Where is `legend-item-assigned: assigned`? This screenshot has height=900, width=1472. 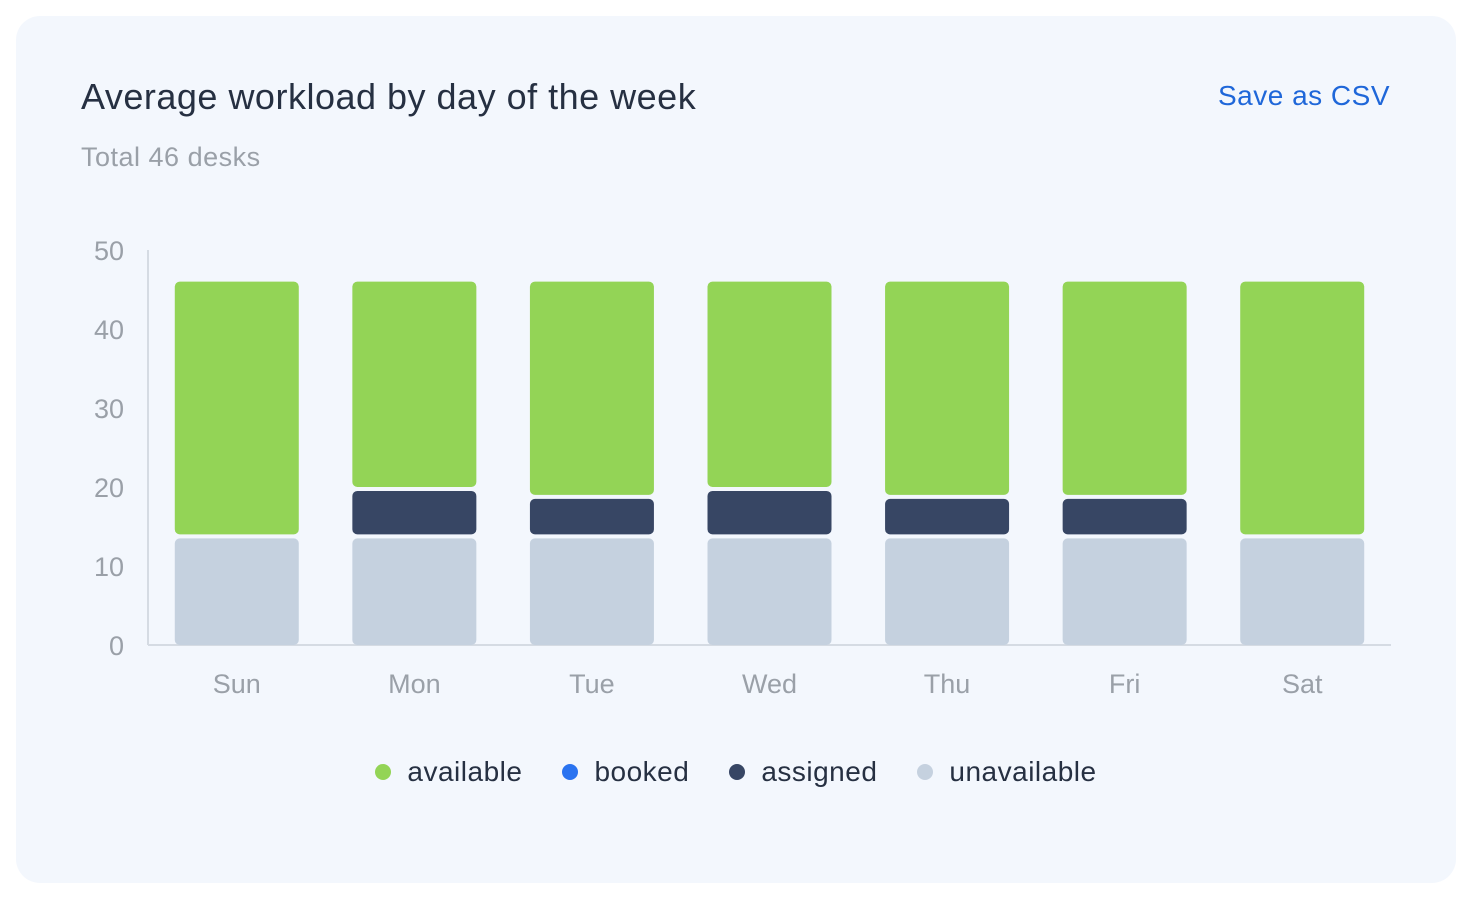
legend-item-assigned: assigned is located at coordinates (803, 772).